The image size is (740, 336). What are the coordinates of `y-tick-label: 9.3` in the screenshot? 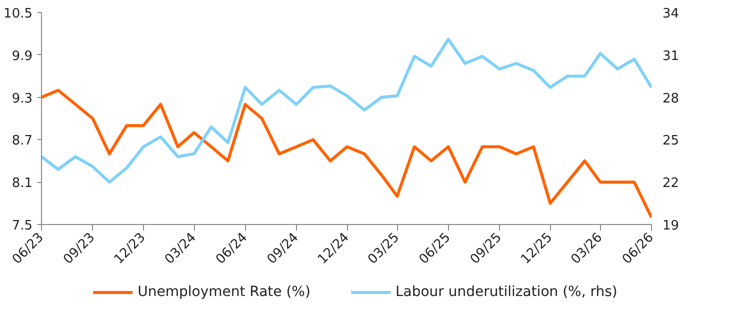 It's located at (22, 98).